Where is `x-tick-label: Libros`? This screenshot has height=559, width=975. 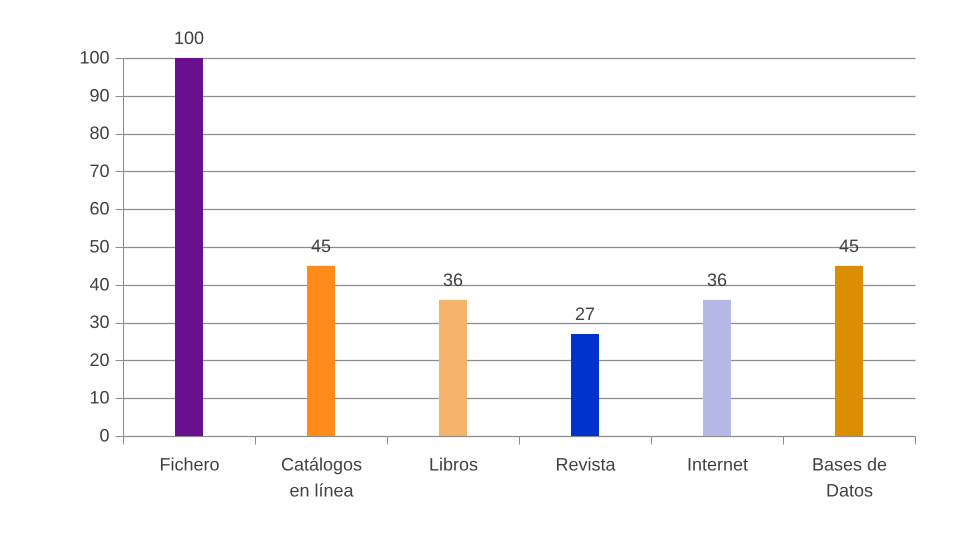 x-tick-label: Libros is located at coordinates (453, 464).